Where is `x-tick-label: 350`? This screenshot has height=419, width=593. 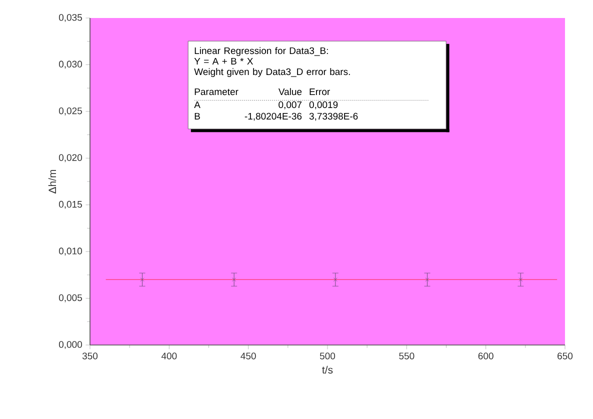
x-tick-label: 350 is located at coordinates (90, 356).